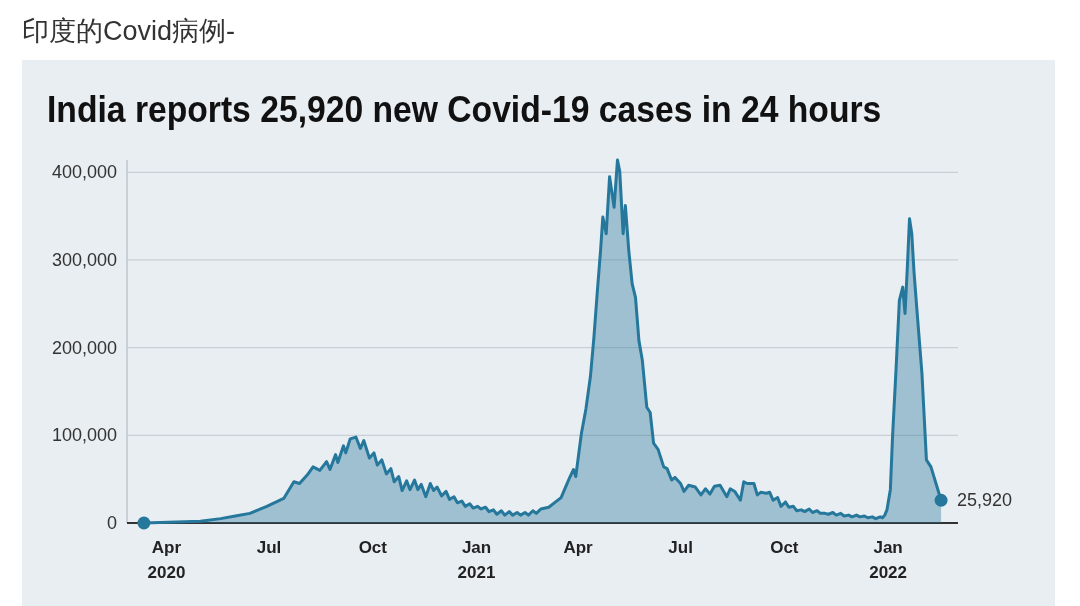  Describe the element at coordinates (578, 547) in the screenshot. I see `xtick: Apr` at that location.